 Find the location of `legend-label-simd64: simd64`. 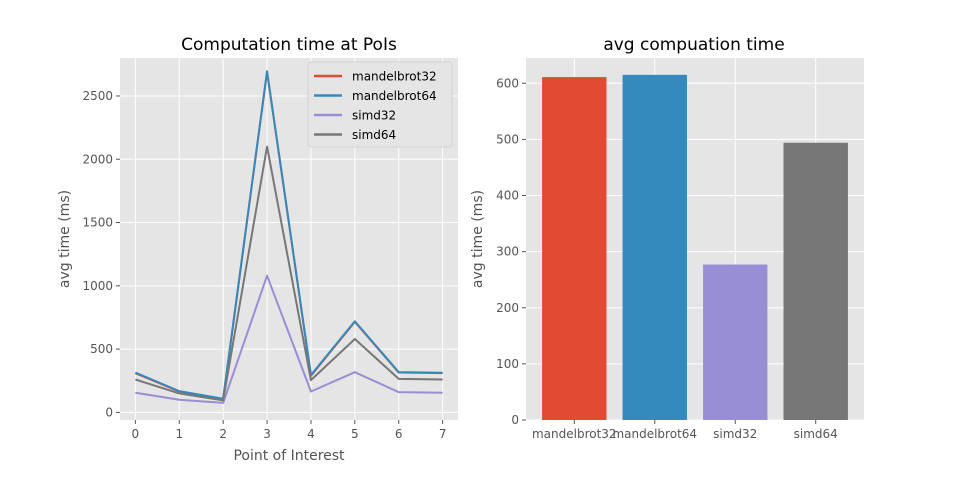

legend-label-simd64: simd64 is located at coordinates (374, 135).